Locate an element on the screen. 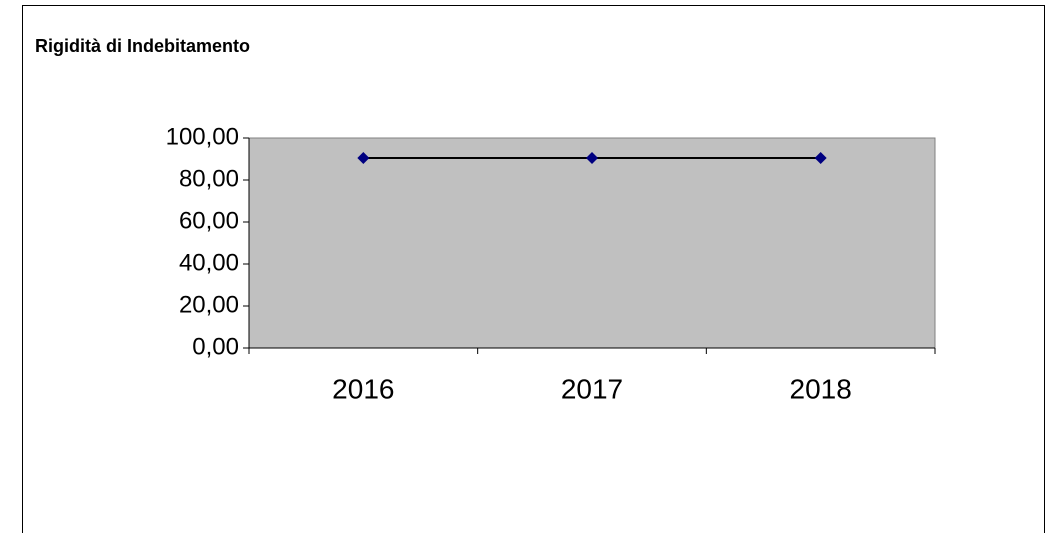 The height and width of the screenshot is (533, 1048). y-tick-label: 100,00 is located at coordinates (202, 136).